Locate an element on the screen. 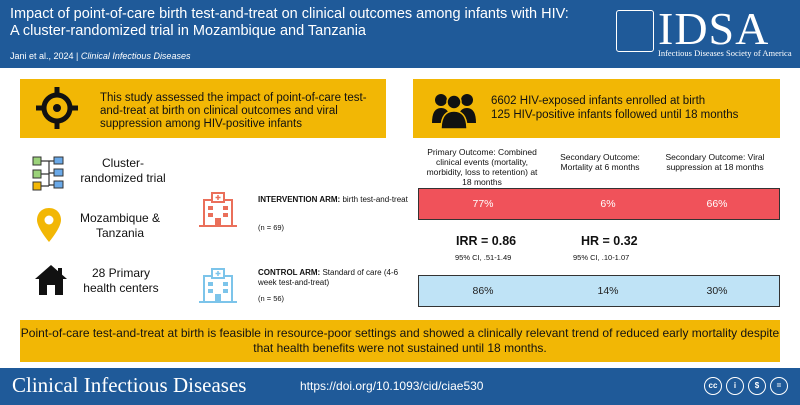 This screenshot has height=405, width=800. noderivatives-icon: = is located at coordinates (779, 386).